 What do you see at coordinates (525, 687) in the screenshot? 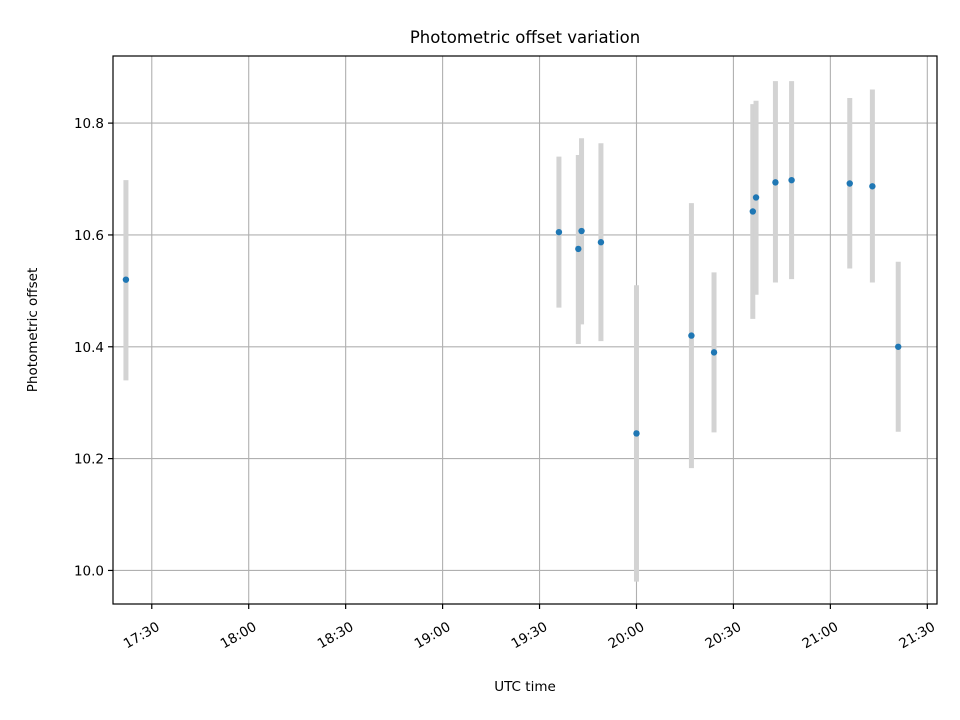
I see `x-axis-label: UTC time` at bounding box center [525, 687].